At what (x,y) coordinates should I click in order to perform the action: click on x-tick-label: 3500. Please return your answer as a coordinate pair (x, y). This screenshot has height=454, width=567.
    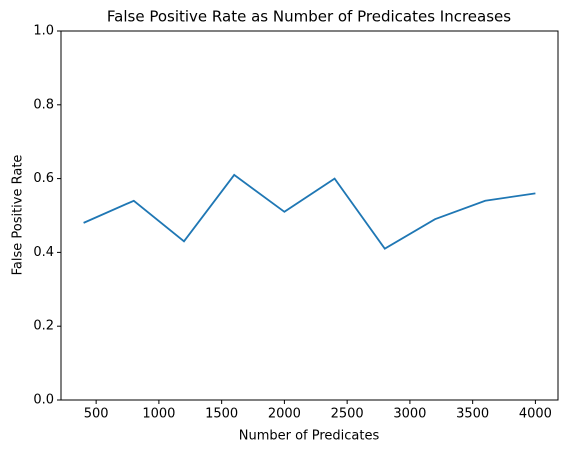
    Looking at the image, I should click on (472, 414).